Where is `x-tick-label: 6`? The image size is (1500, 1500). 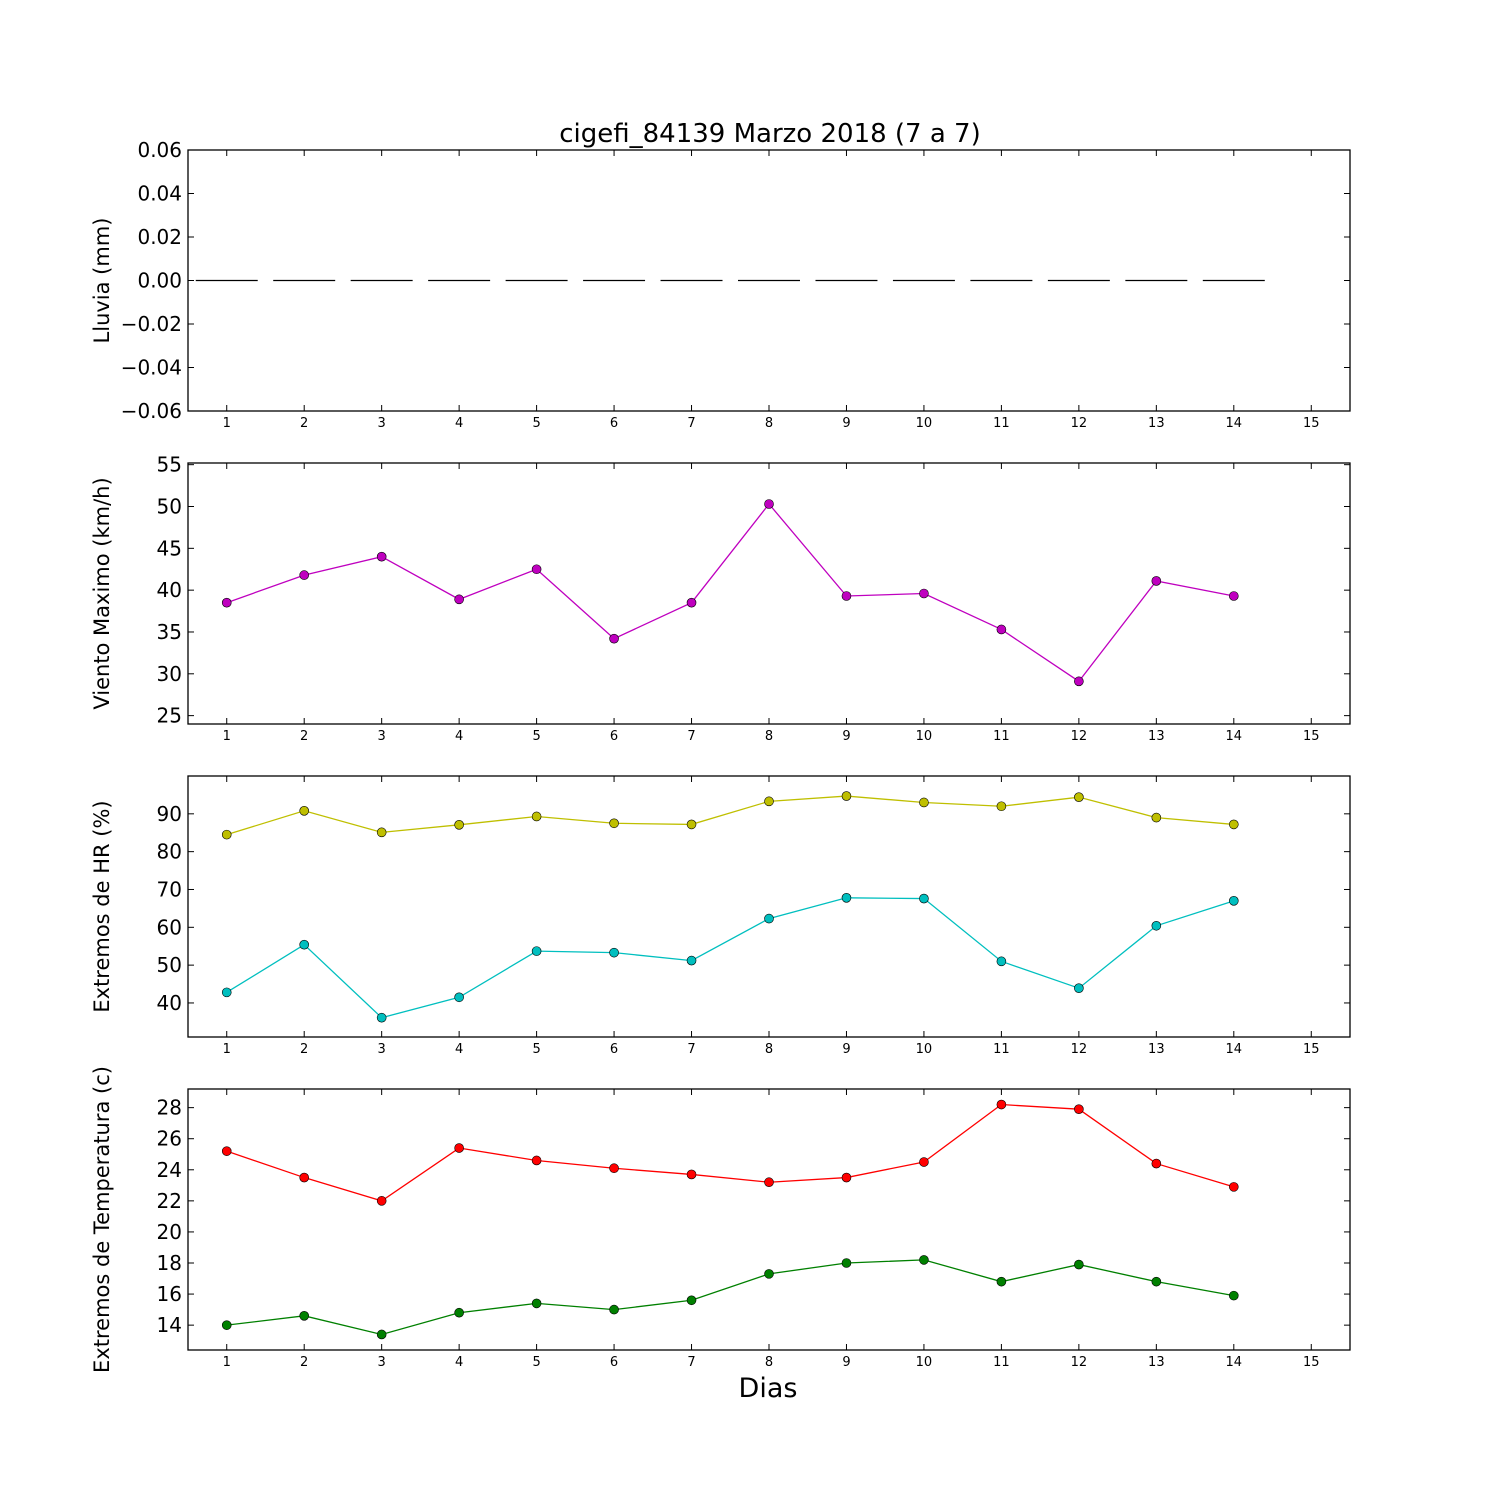
x-tick-label: 6 is located at coordinates (614, 736).